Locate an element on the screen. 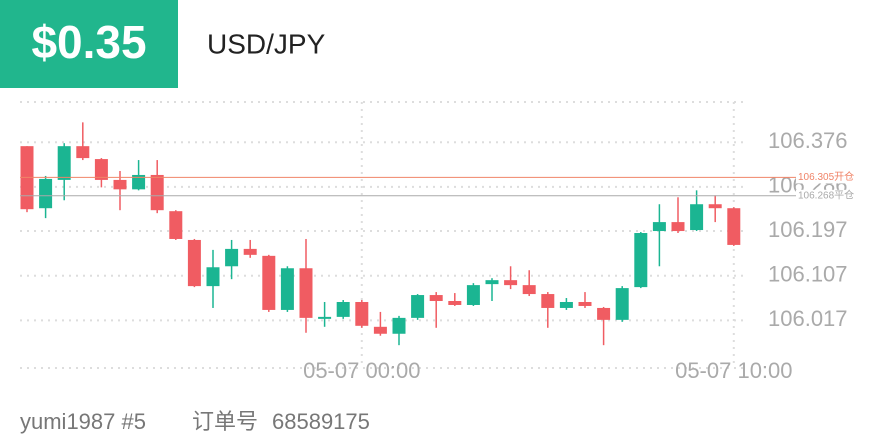 The image size is (880, 445). y-tick-label: 106.376 is located at coordinates (808, 140).